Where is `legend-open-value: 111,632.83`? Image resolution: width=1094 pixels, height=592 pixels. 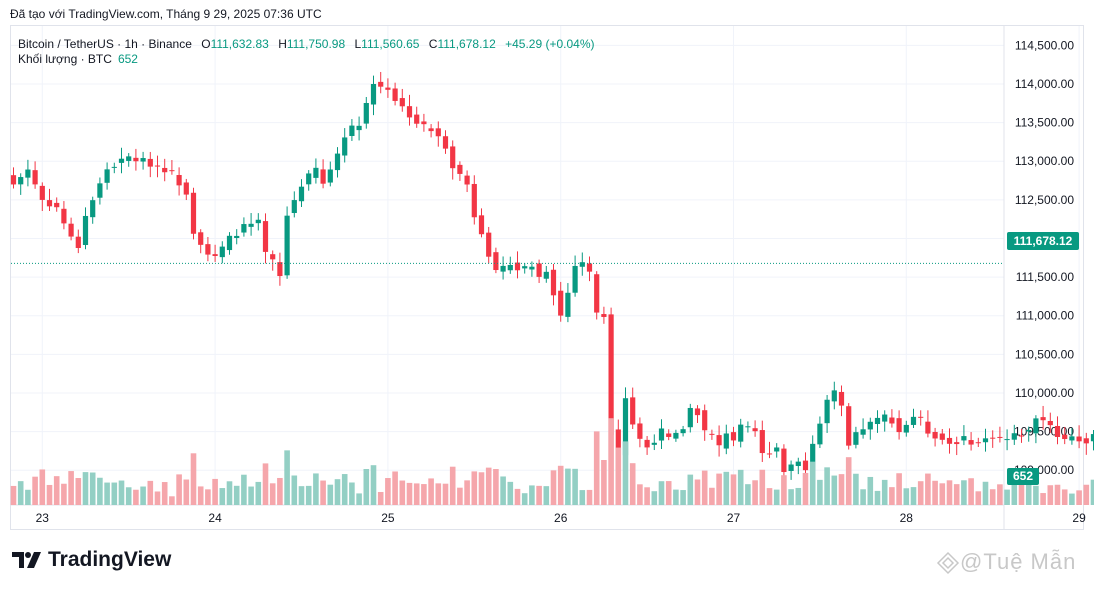
legend-open-value: 111,632.83 is located at coordinates (239, 44).